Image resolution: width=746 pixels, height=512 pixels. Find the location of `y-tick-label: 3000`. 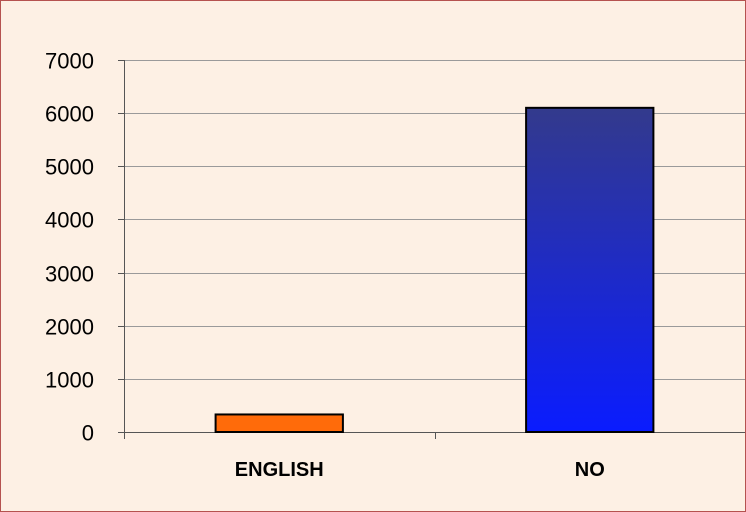

y-tick-label: 3000 is located at coordinates (69, 274).